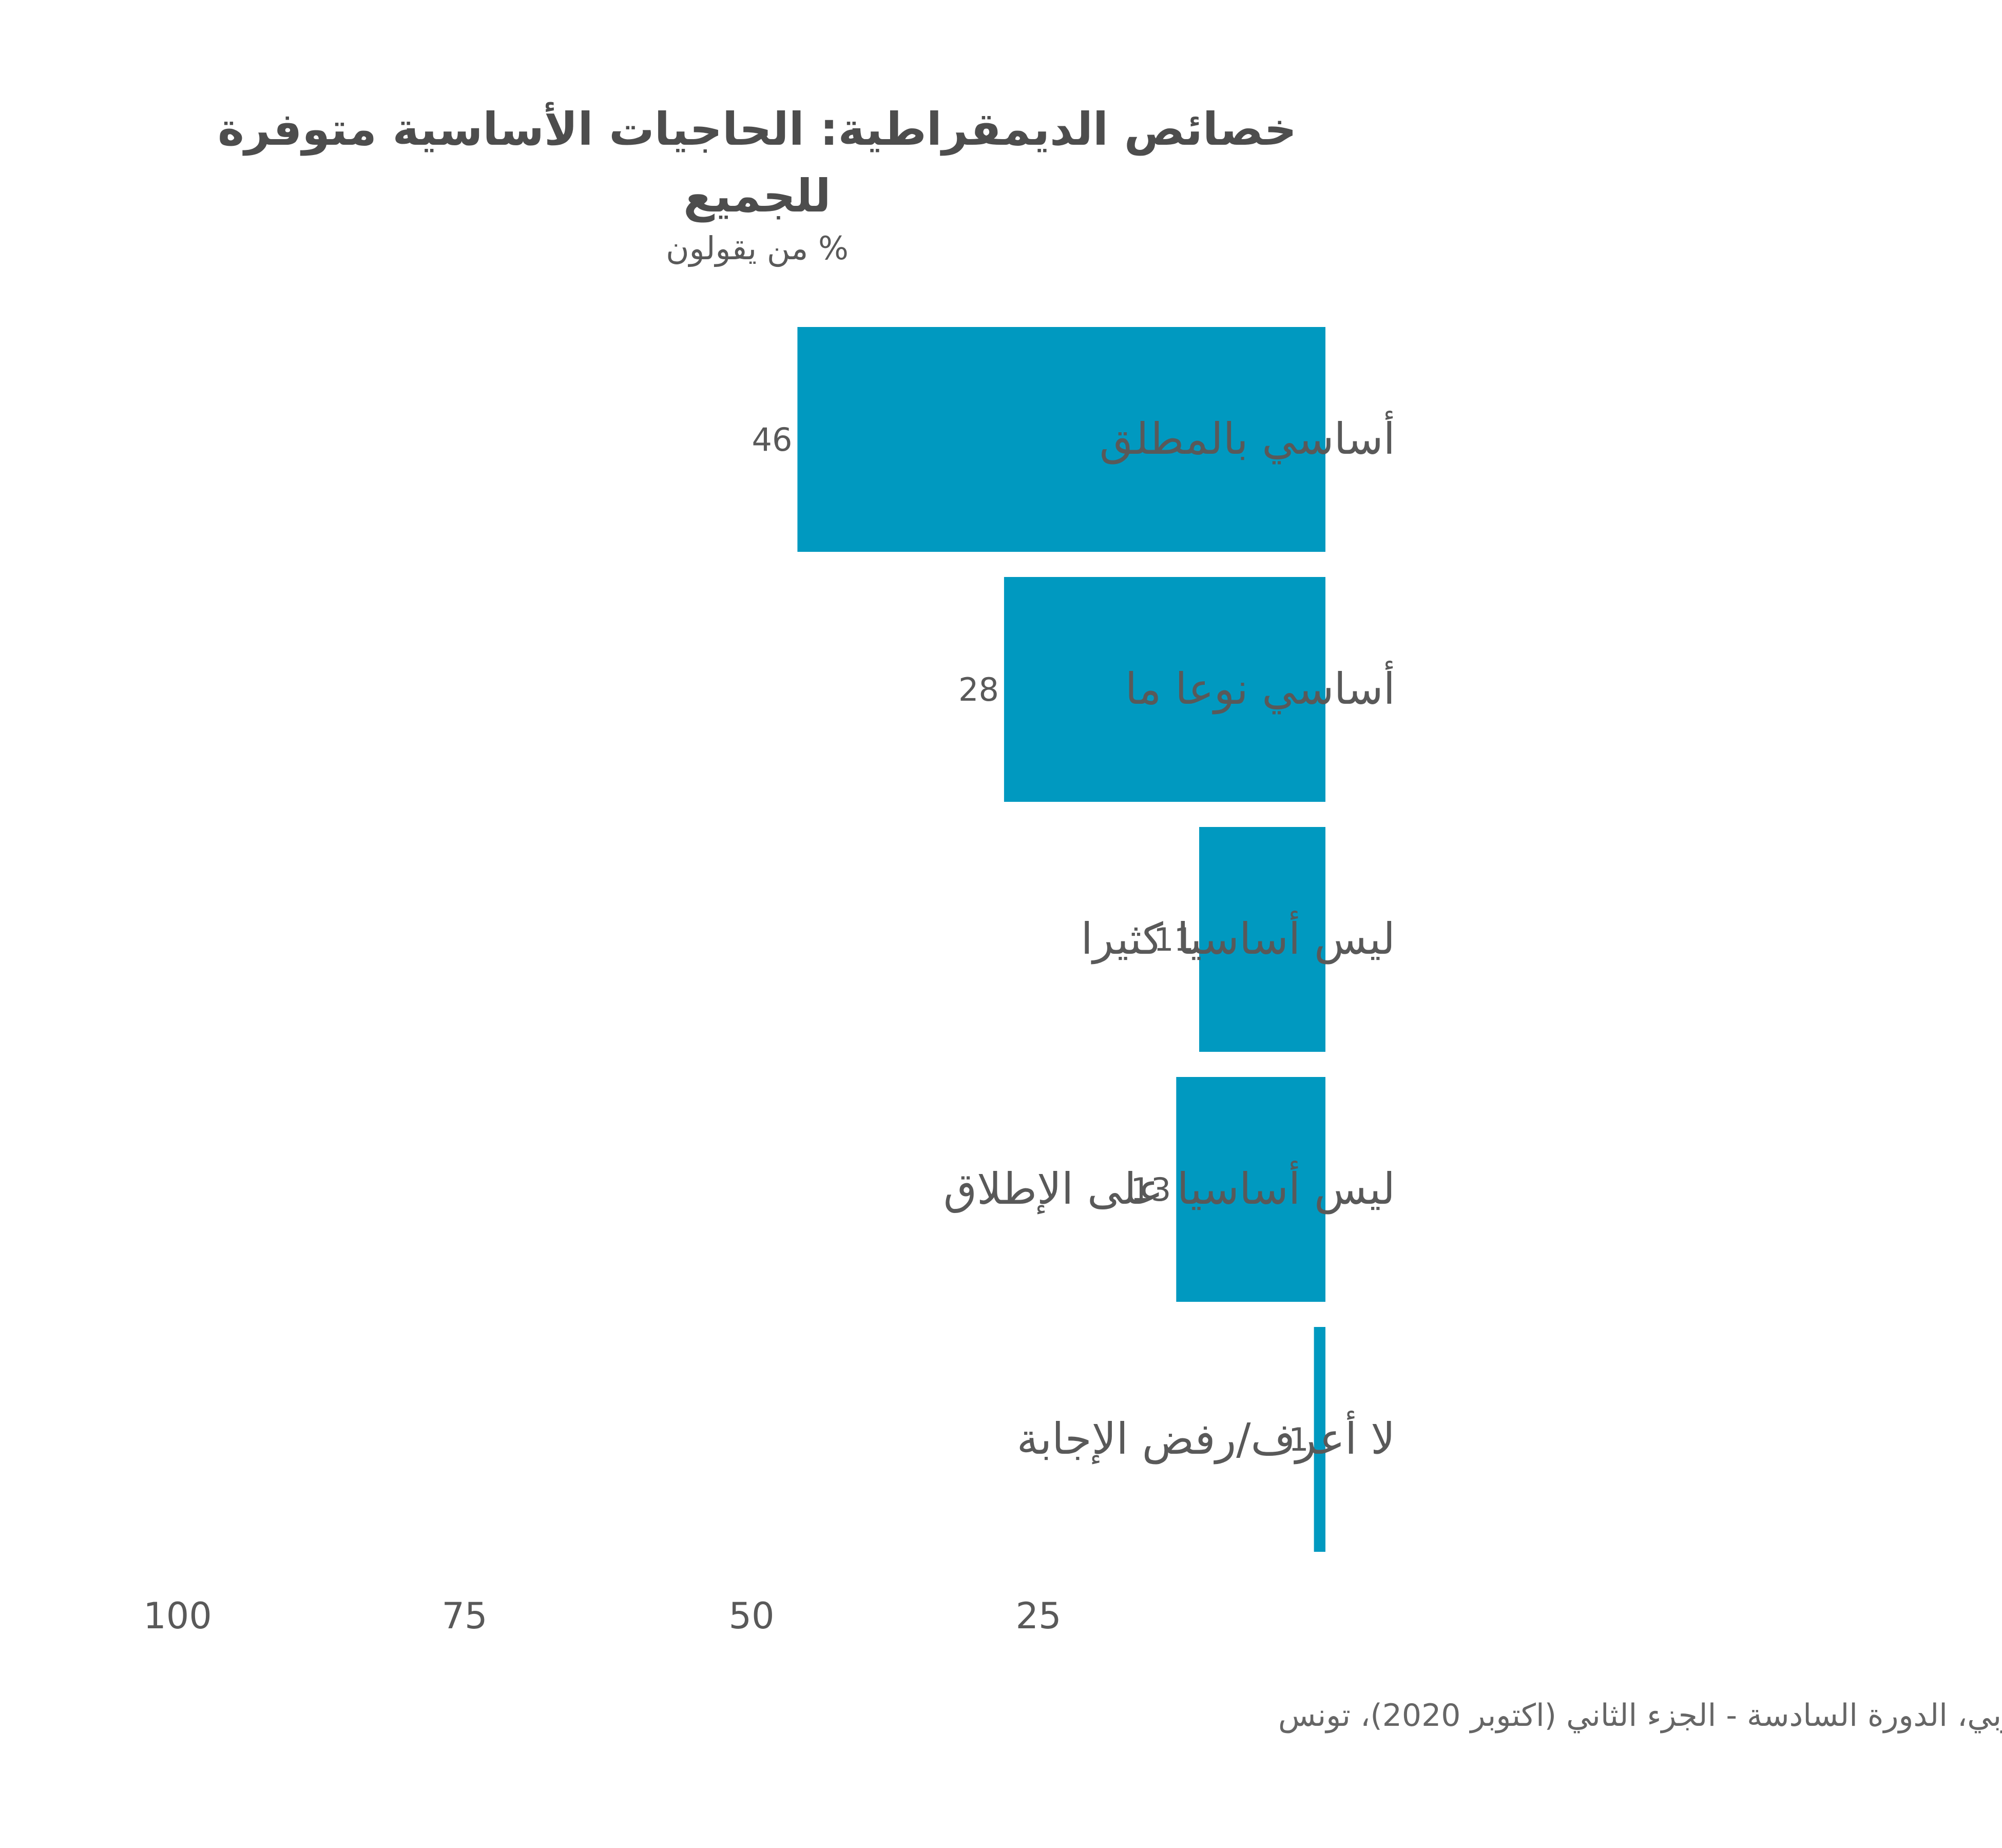 This screenshot has height=1848, width=2002. I want to click on x-axis-ticks: 100 75 50 25, so click(602, 1616).